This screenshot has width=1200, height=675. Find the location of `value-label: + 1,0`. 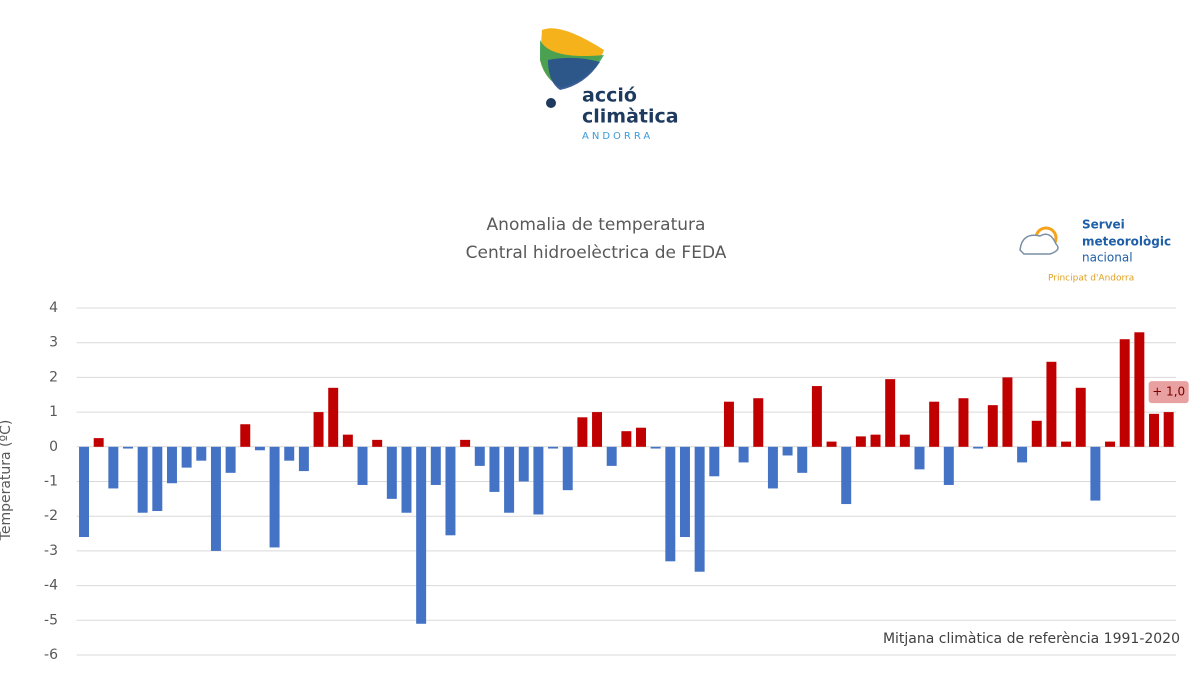

value-label: + 1,0 is located at coordinates (1168, 392).